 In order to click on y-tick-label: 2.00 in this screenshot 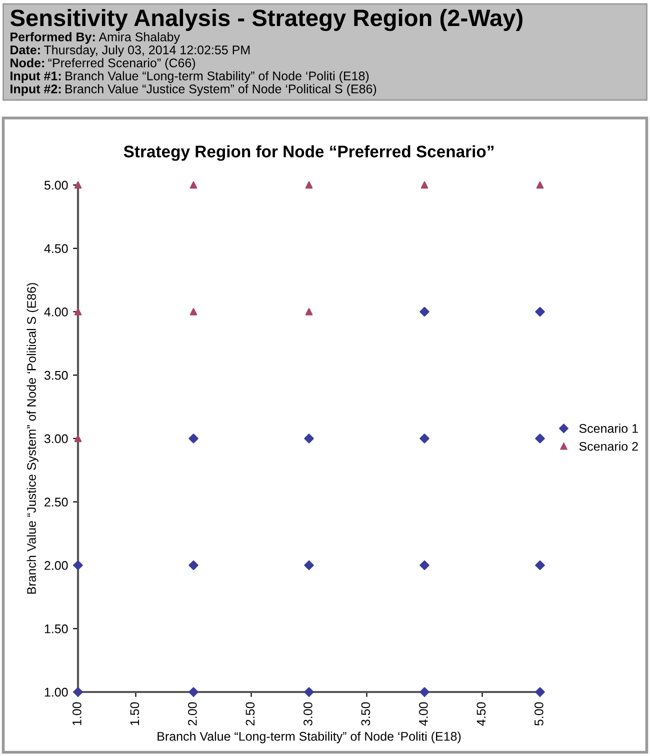, I will do `click(56, 565)`.